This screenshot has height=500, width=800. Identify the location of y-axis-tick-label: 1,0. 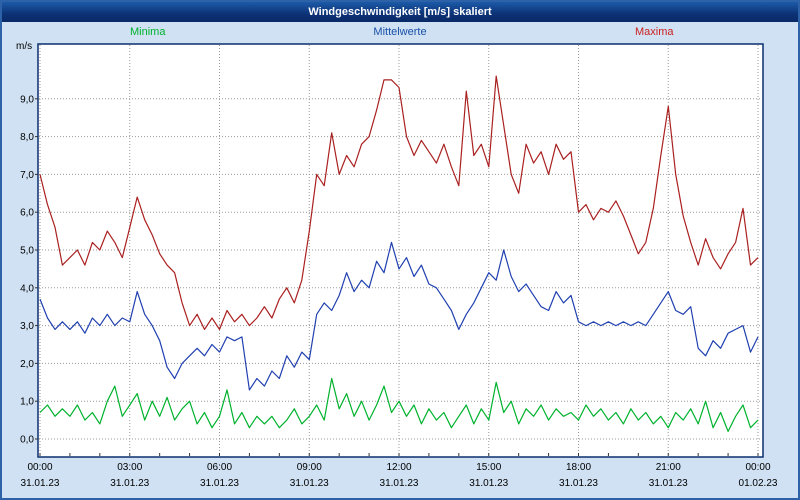
(27, 402).